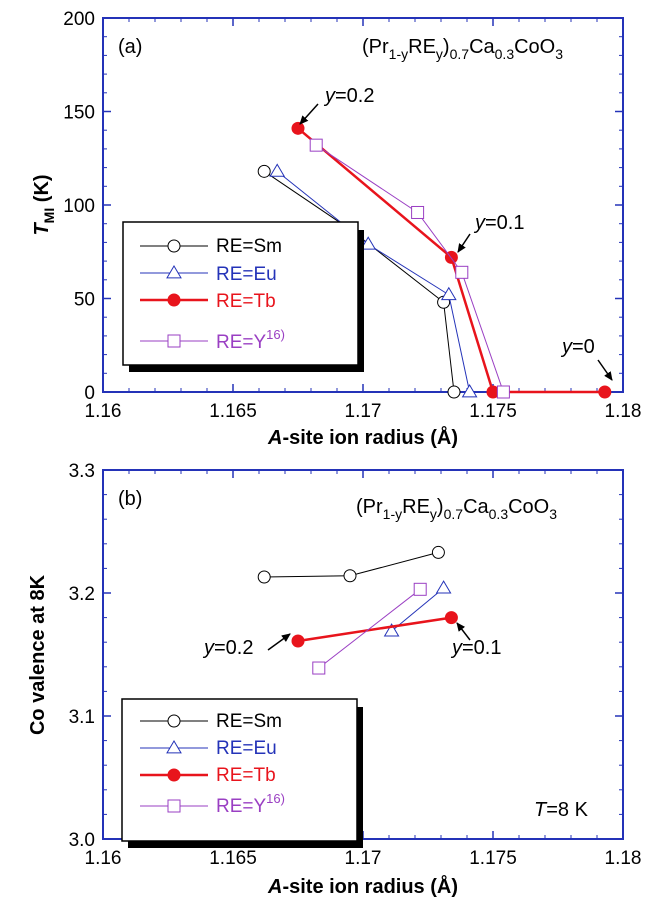 The height and width of the screenshot is (922, 664). Describe the element at coordinates (246, 748) in the screenshot. I see `legend-b-label-eu: RE=Eu` at that location.